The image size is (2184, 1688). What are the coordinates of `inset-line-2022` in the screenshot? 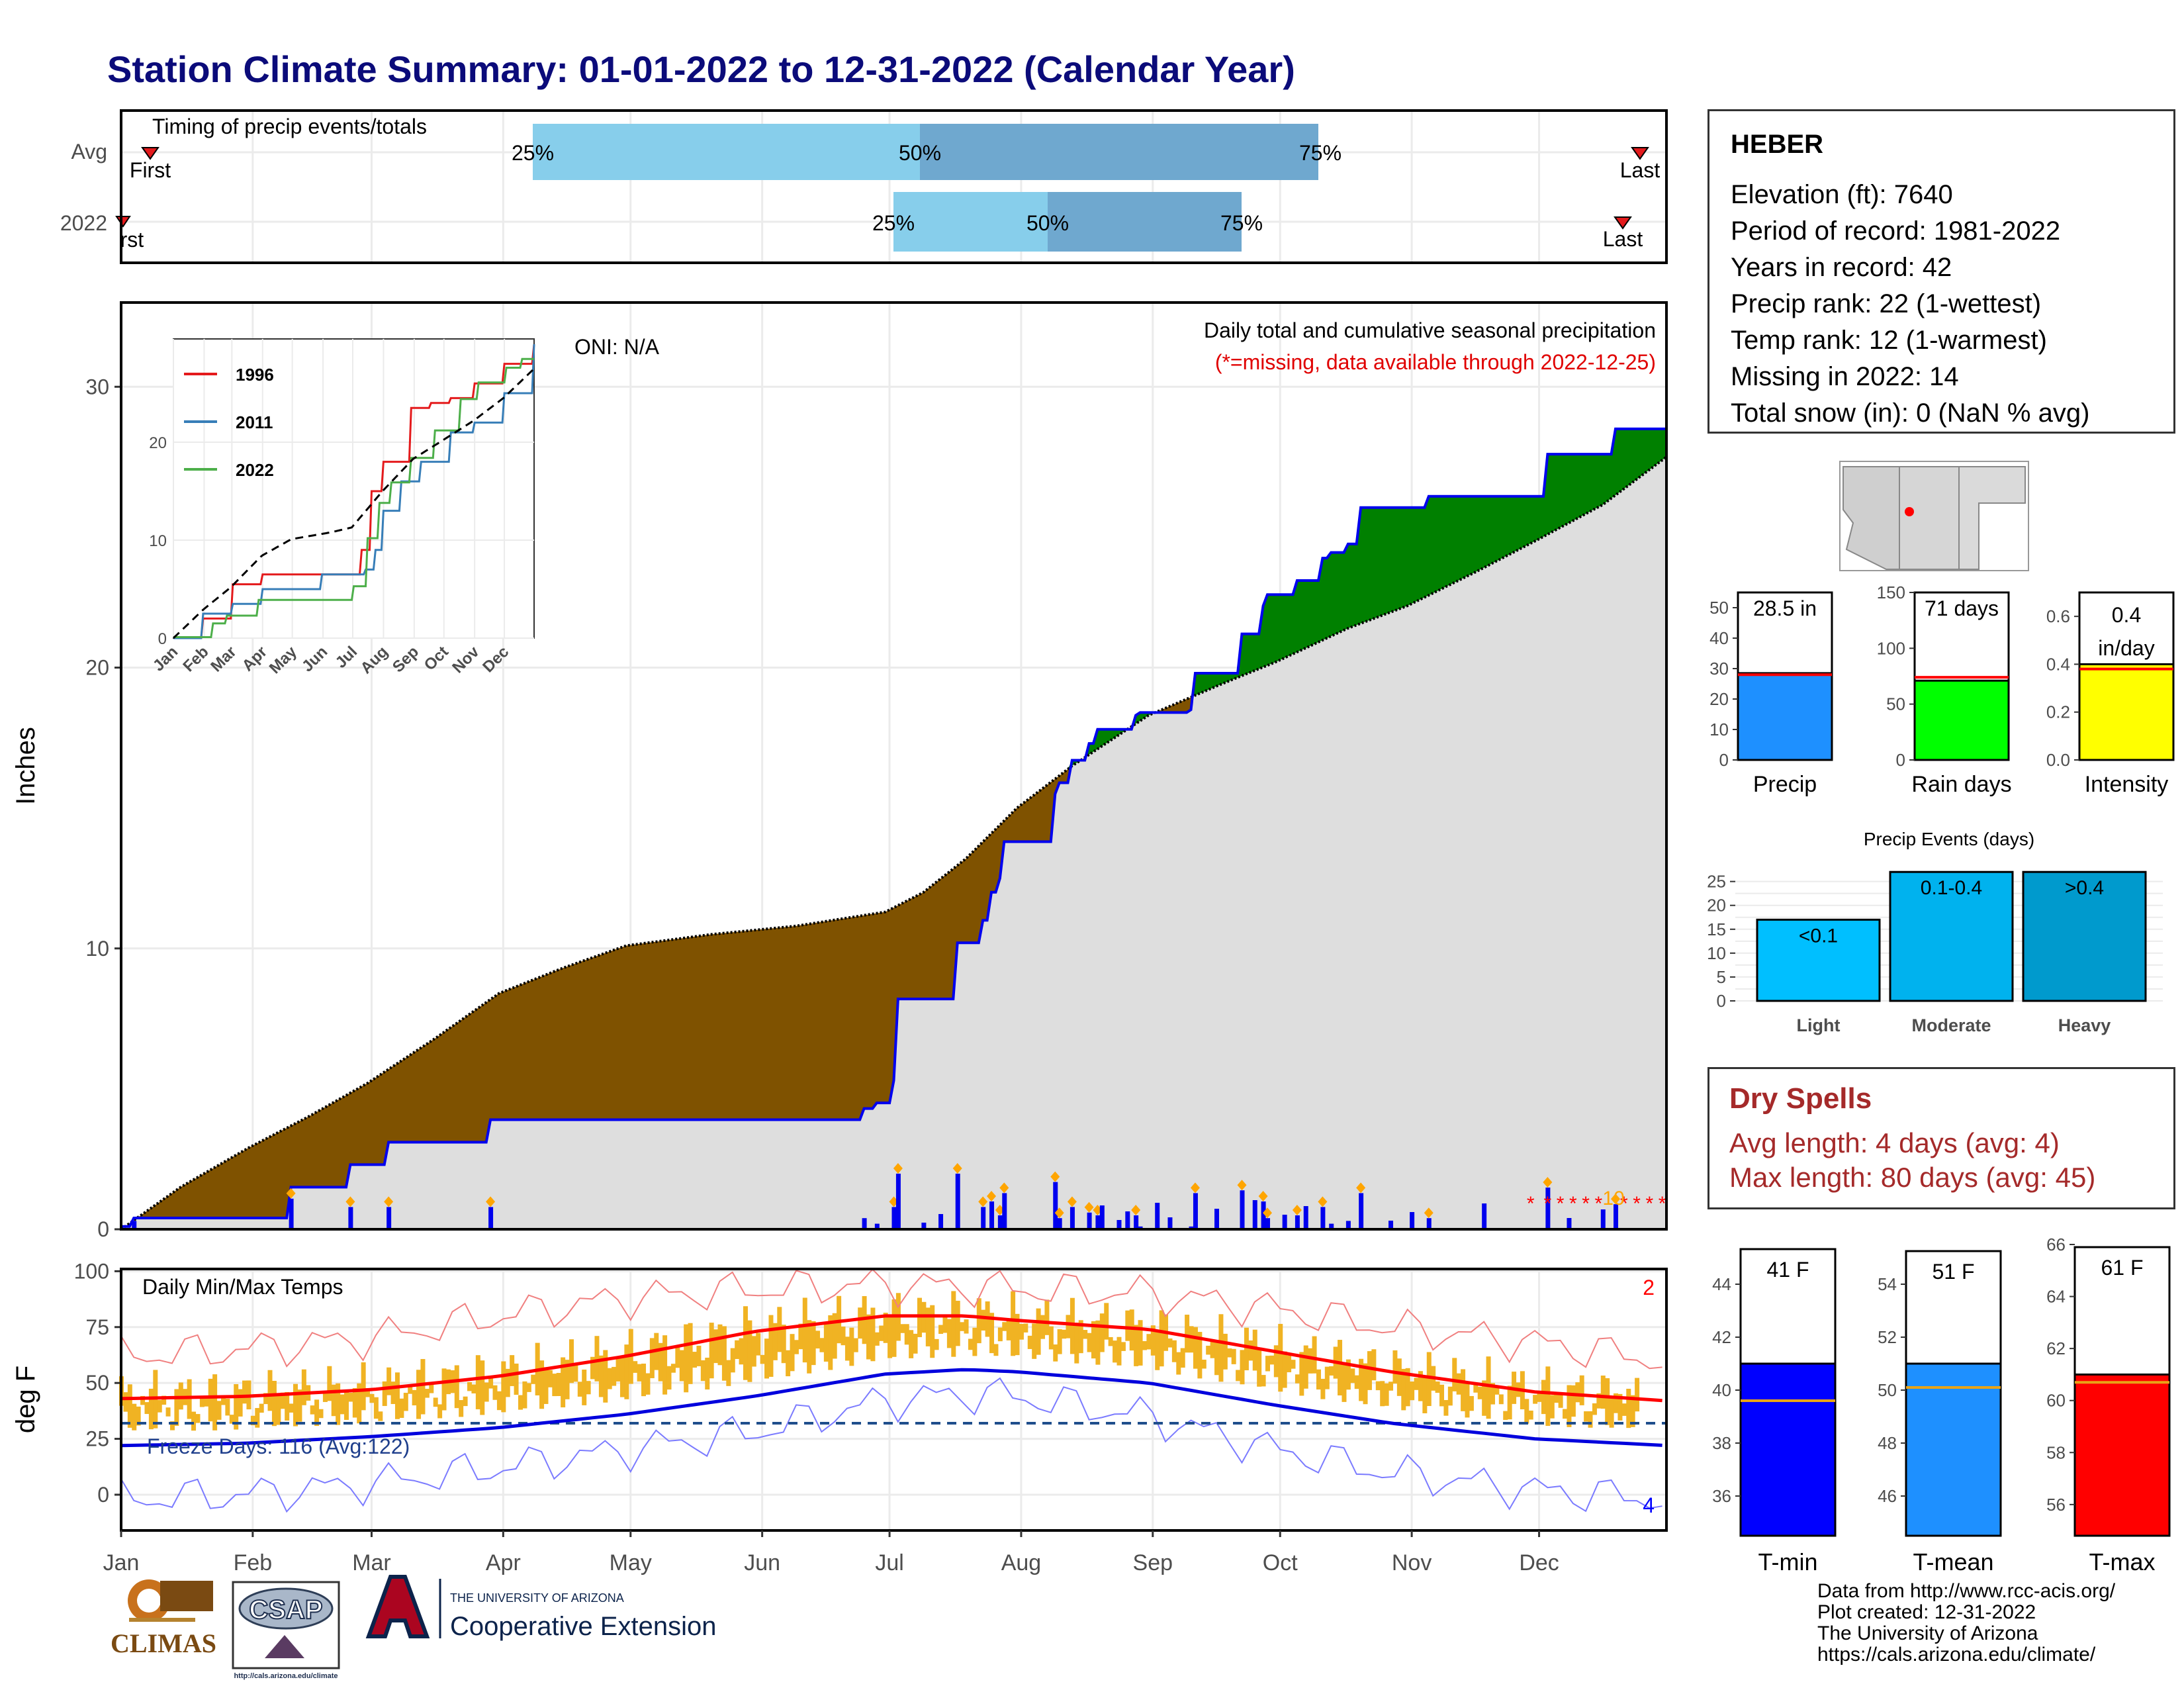 It's located at (353, 497).